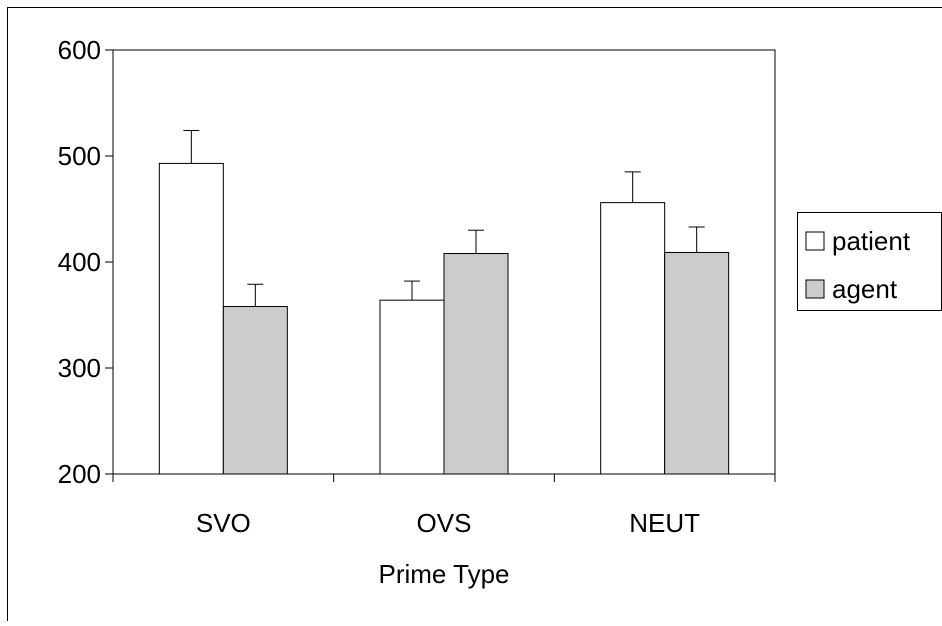 Image resolution: width=942 pixels, height=626 pixels. Describe the element at coordinates (79, 368) in the screenshot. I see `y-tick-label: 300` at that location.